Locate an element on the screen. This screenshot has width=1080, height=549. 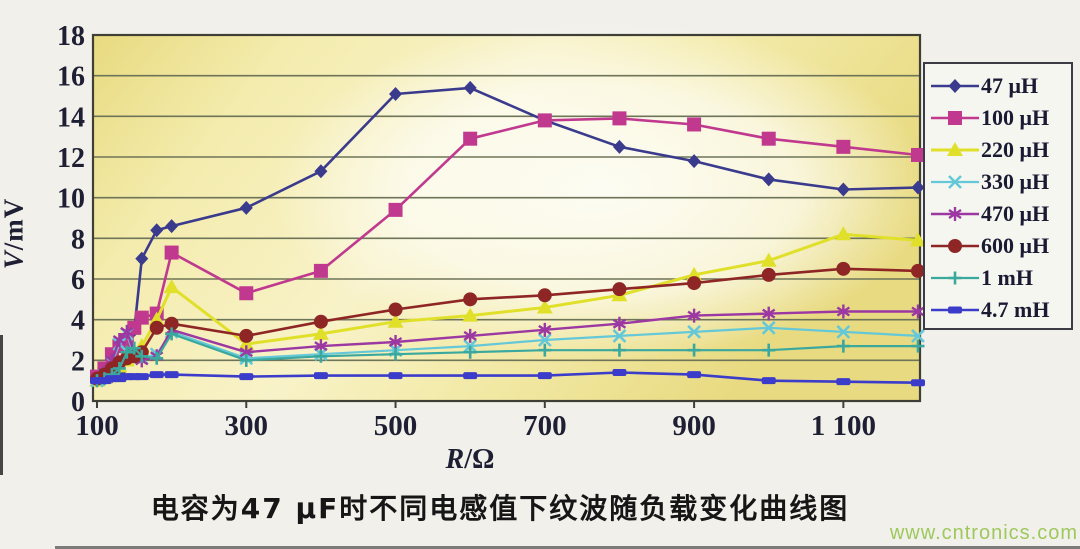
x-axis-title: R/Ω is located at coordinates (470, 460).